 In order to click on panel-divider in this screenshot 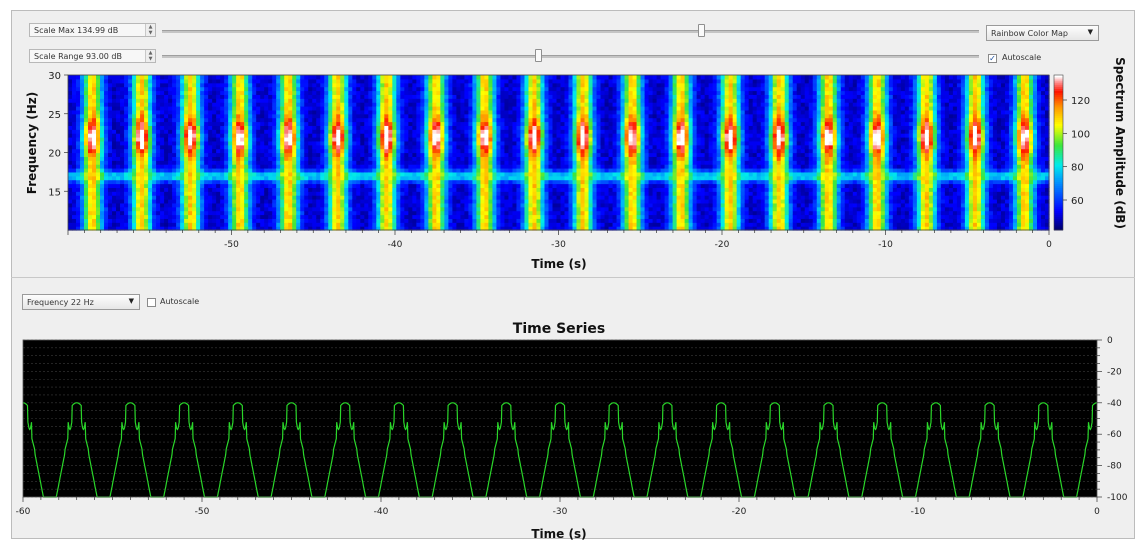, I will do `click(573, 277)`.